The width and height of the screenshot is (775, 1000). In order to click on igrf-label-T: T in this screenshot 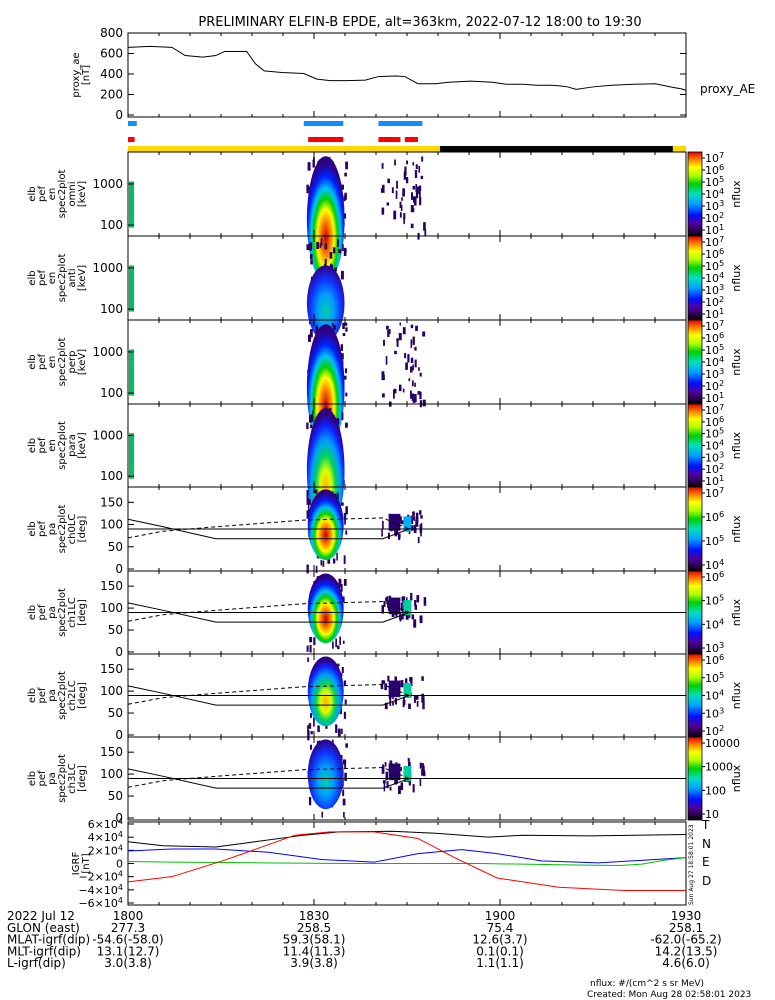, I will do `click(705, 825)`.